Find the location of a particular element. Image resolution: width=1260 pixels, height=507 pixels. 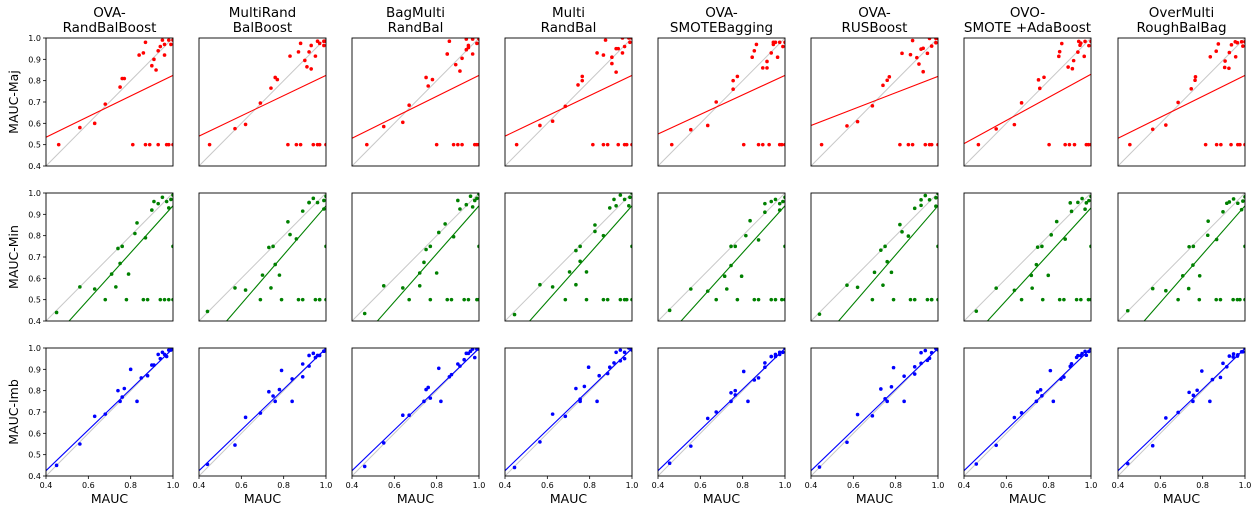

identity-diagonal is located at coordinates (721, 102).